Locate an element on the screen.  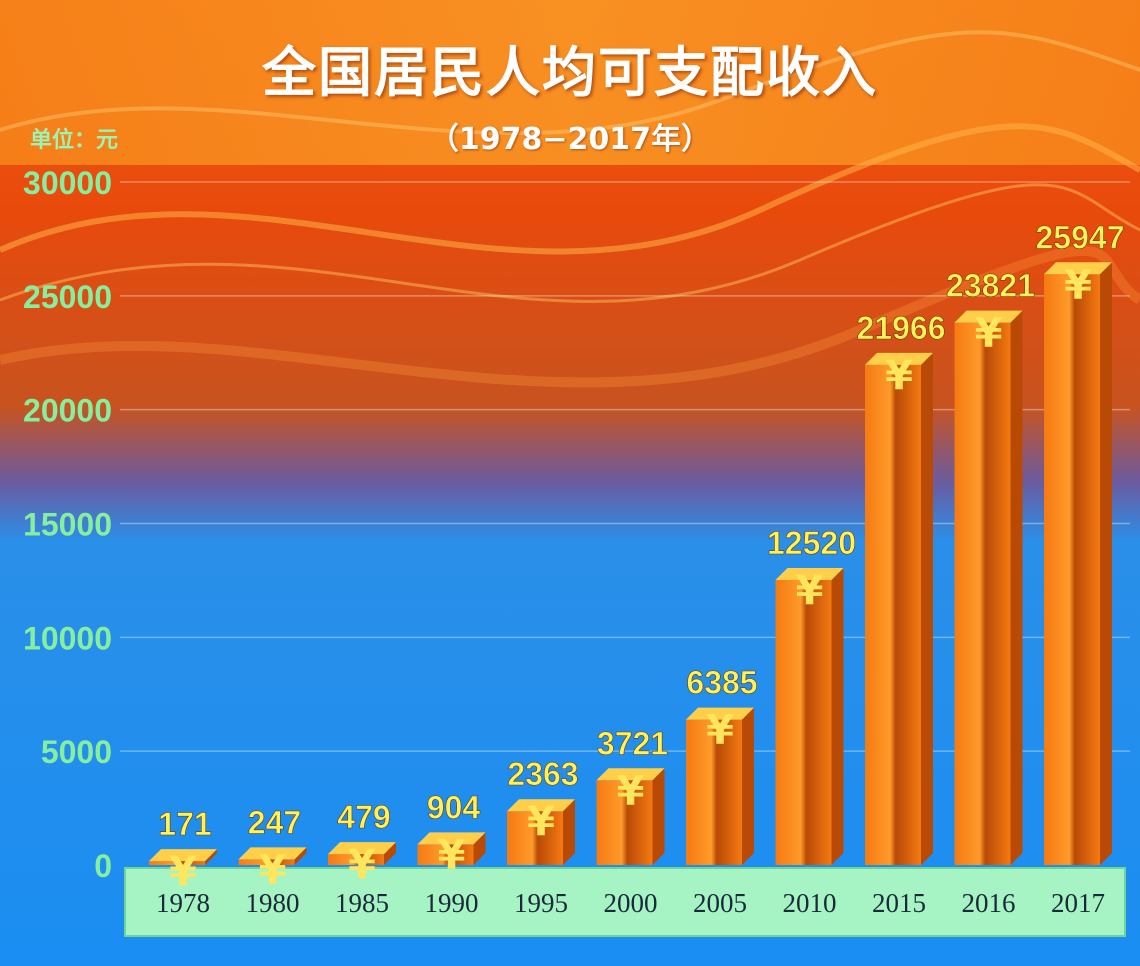
x-tick-label: 2016 is located at coordinates (989, 903).